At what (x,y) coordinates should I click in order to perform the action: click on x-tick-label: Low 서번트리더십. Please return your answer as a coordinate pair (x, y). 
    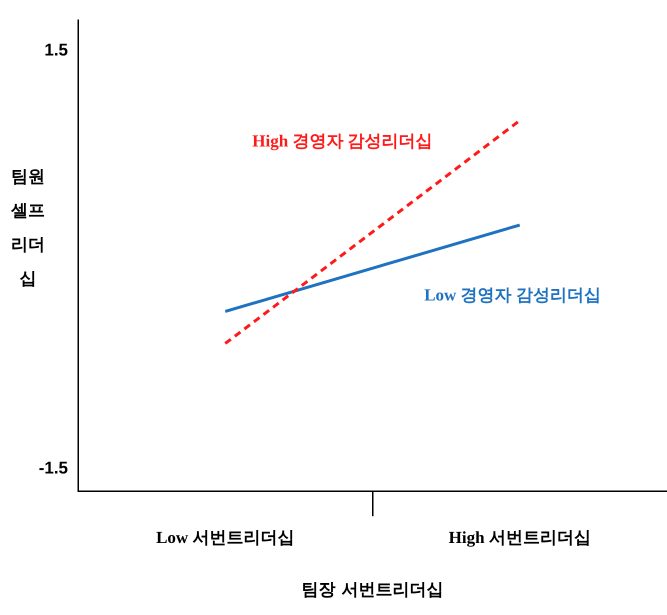
    Looking at the image, I should click on (225, 537).